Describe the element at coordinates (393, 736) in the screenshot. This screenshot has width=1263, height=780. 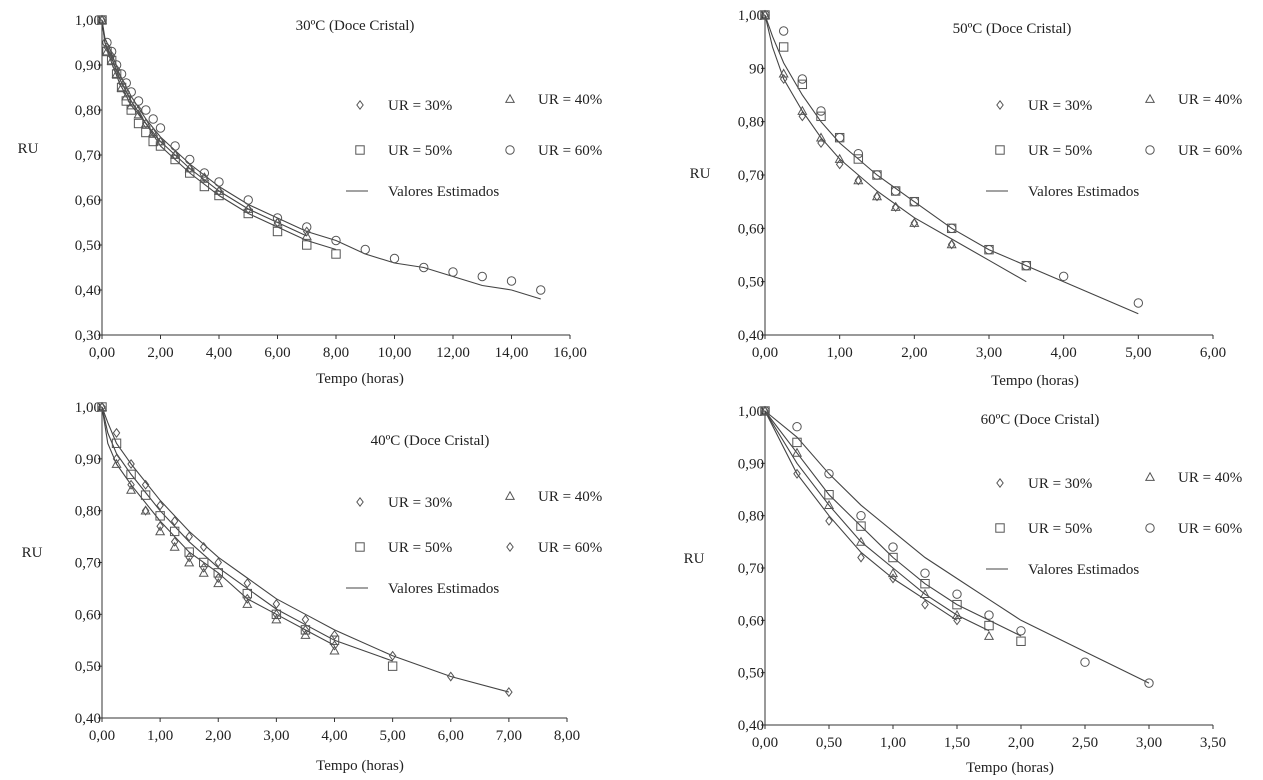
I see `x-tick-label: 5,00` at that location.